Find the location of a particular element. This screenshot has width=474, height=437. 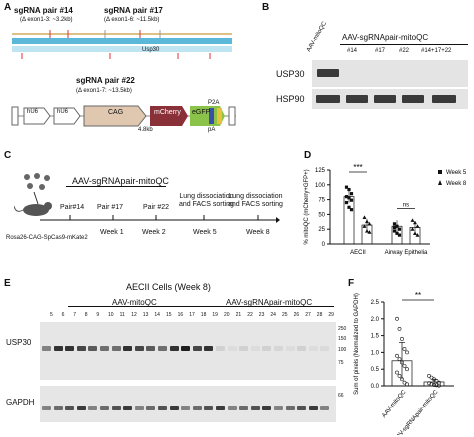

d-y-tick-label: 75 is located at coordinates (321, 201).